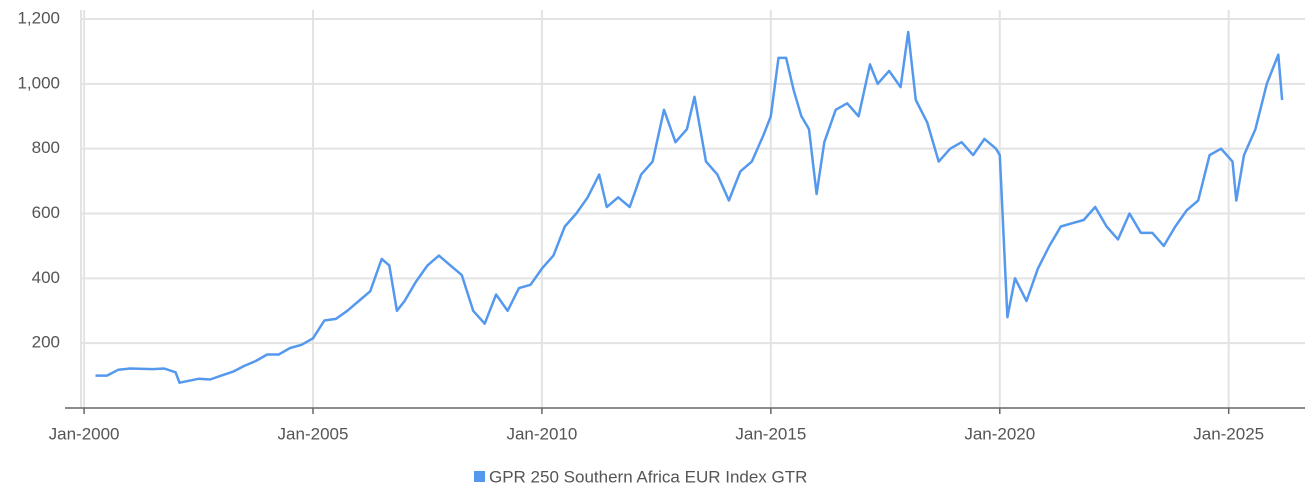  I want to click on y-tick-label: 800, so click(46, 147).